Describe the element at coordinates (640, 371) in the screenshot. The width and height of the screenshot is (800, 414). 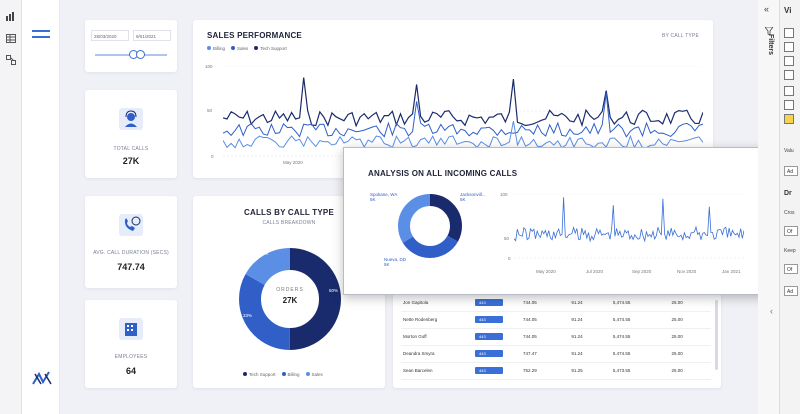
I see `table-cell: 5,473.55` at that location.